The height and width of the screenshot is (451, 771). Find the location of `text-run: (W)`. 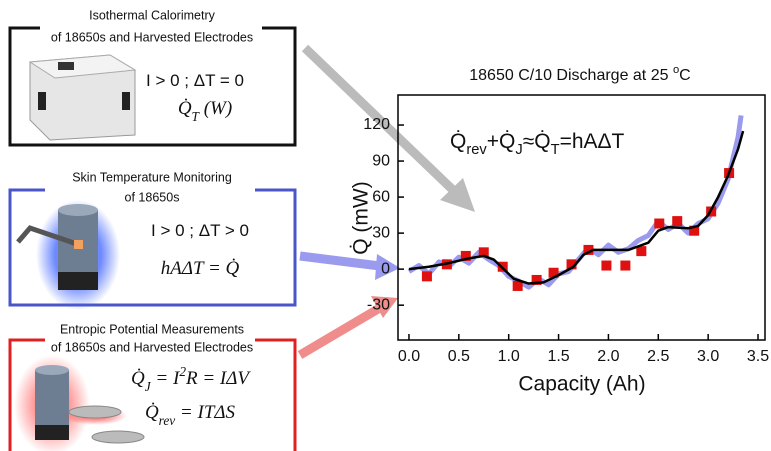

text-run: (W) is located at coordinates (215, 108).